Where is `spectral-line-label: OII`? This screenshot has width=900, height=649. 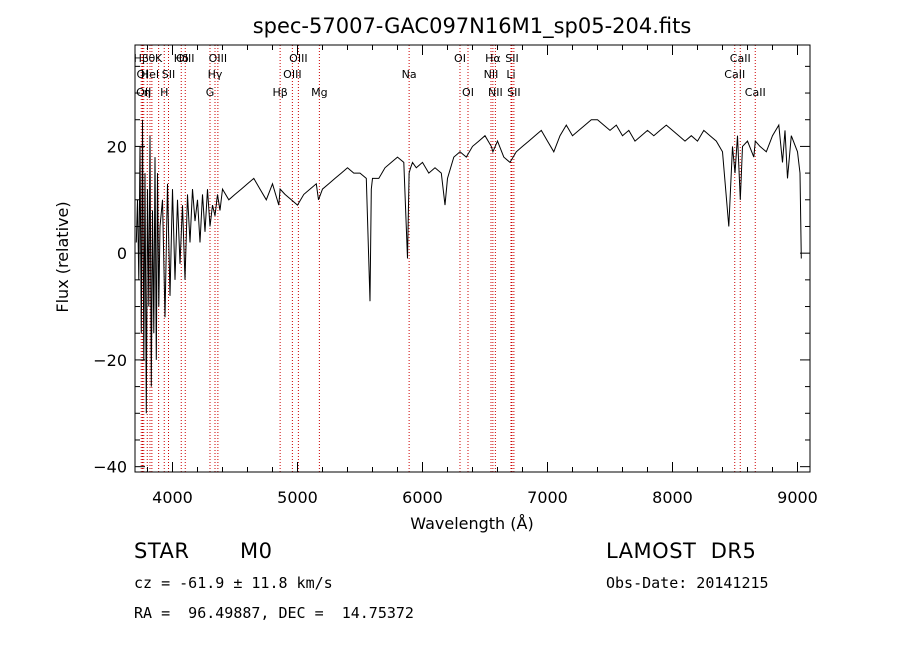
spectral-line-label: OII is located at coordinates (143, 92).